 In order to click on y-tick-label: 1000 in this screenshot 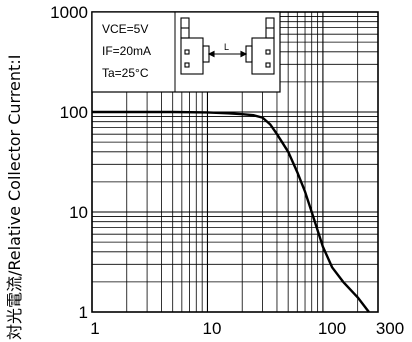, I will do `click(69, 12)`.